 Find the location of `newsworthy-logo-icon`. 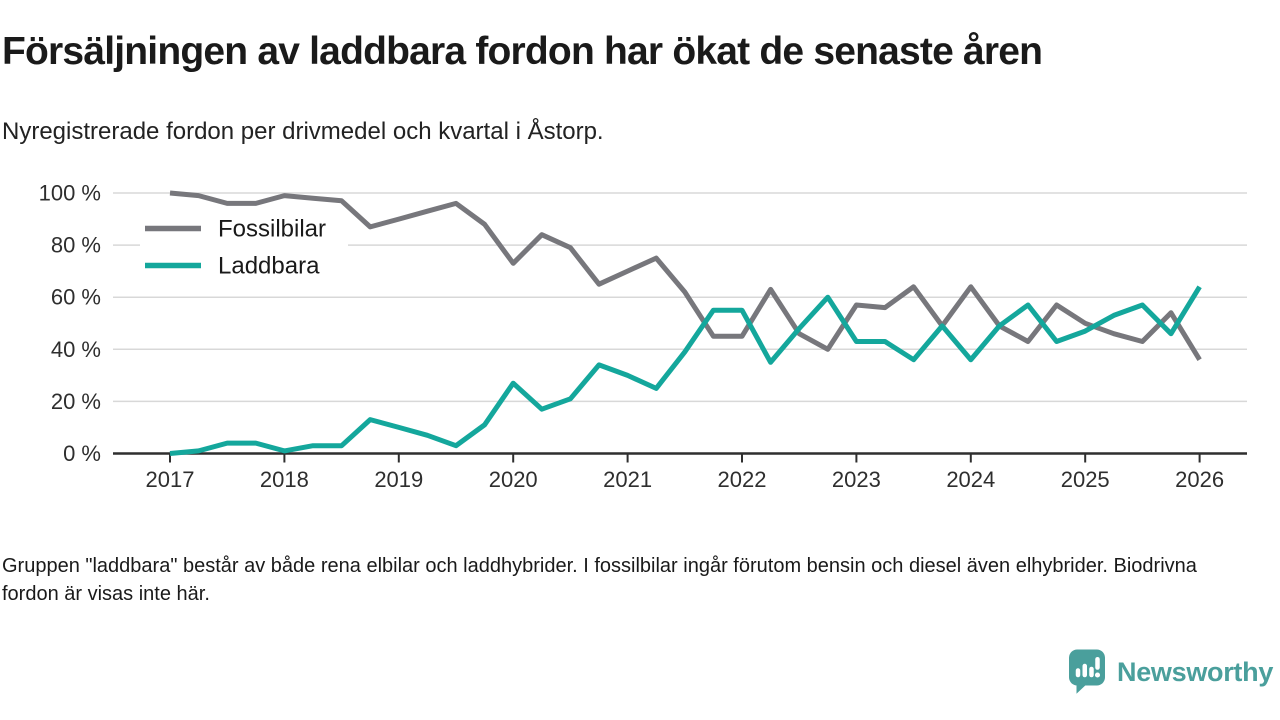

newsworthy-logo-icon is located at coordinates (1087, 671).